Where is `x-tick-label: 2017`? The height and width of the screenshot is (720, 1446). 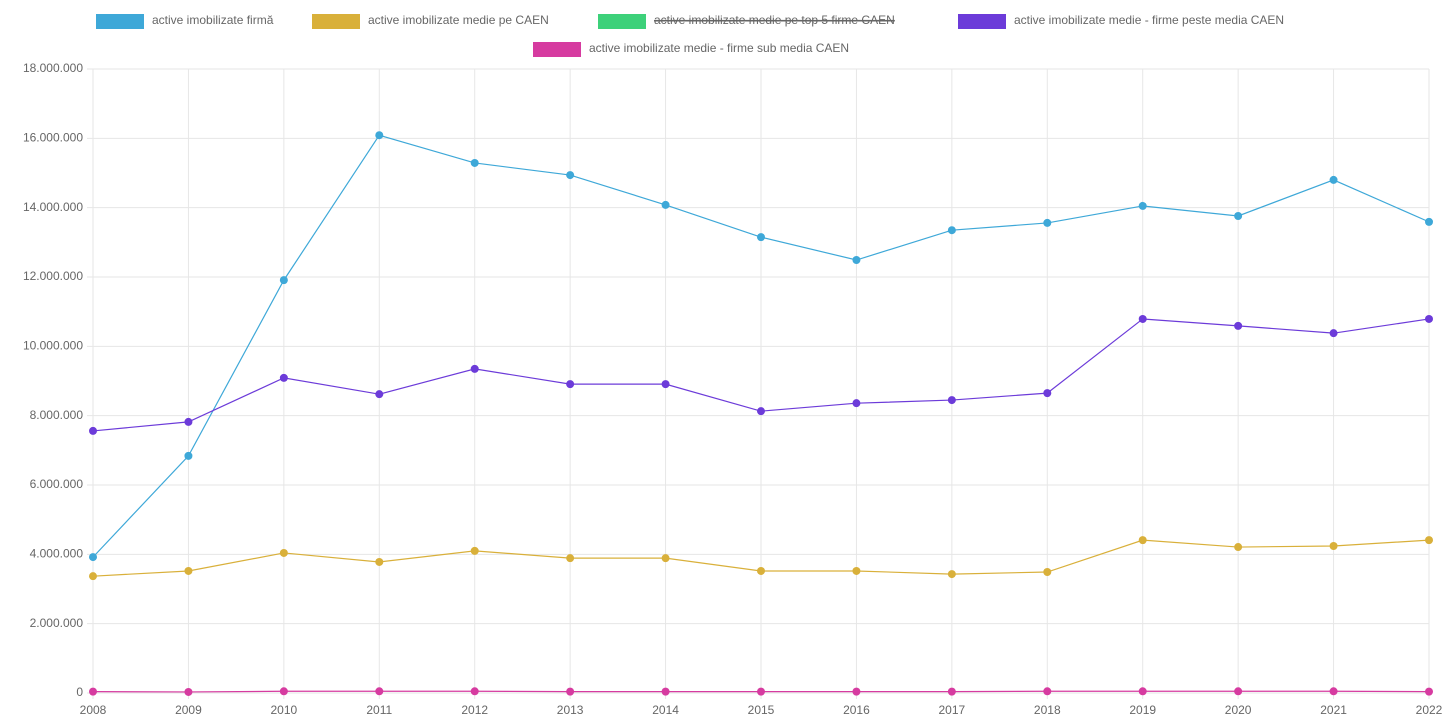 x-tick-label: 2017 is located at coordinates (952, 710).